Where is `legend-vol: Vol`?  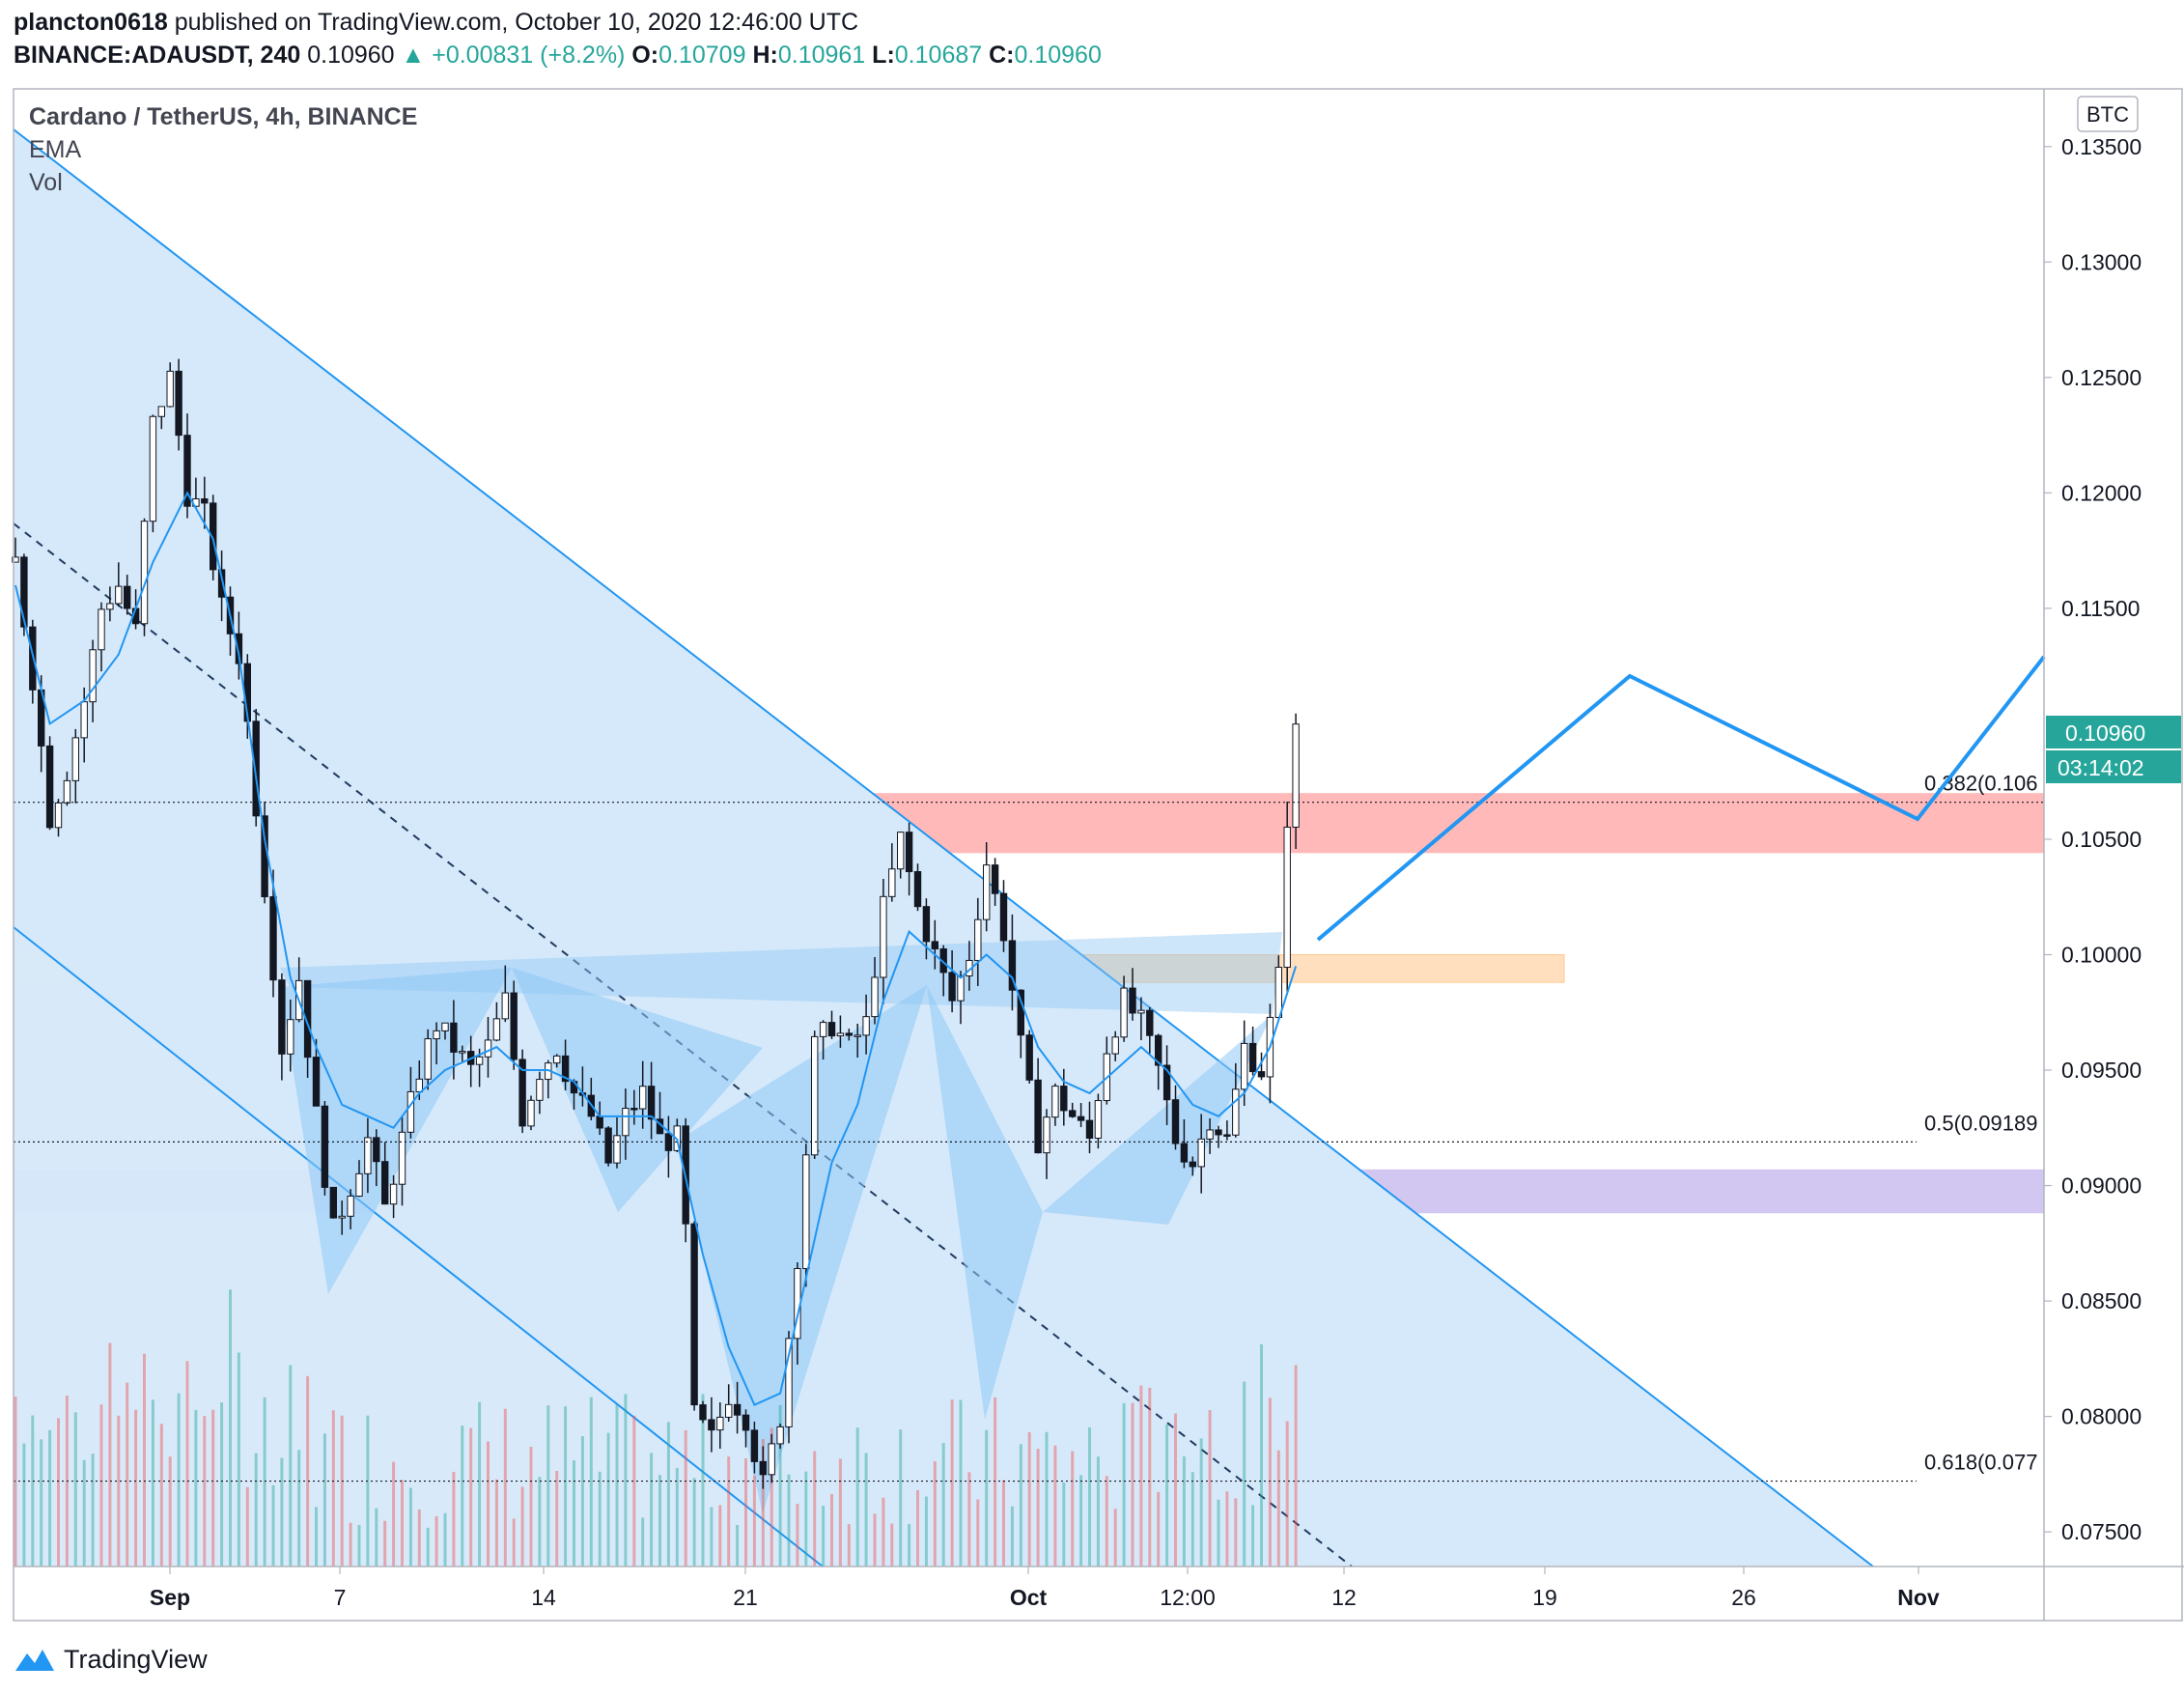 legend-vol: Vol is located at coordinates (46, 182).